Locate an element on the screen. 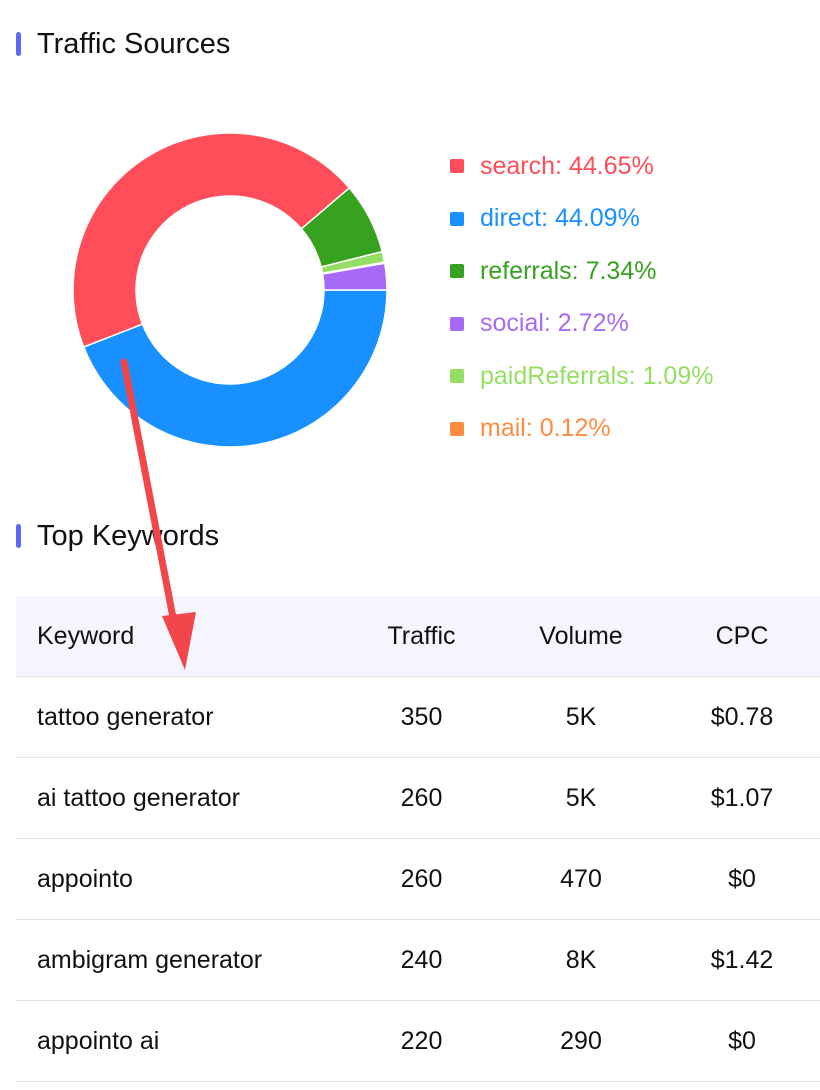 This screenshot has height=1090, width=820. legend-item-search: search: 44.65% is located at coordinates (630, 166).